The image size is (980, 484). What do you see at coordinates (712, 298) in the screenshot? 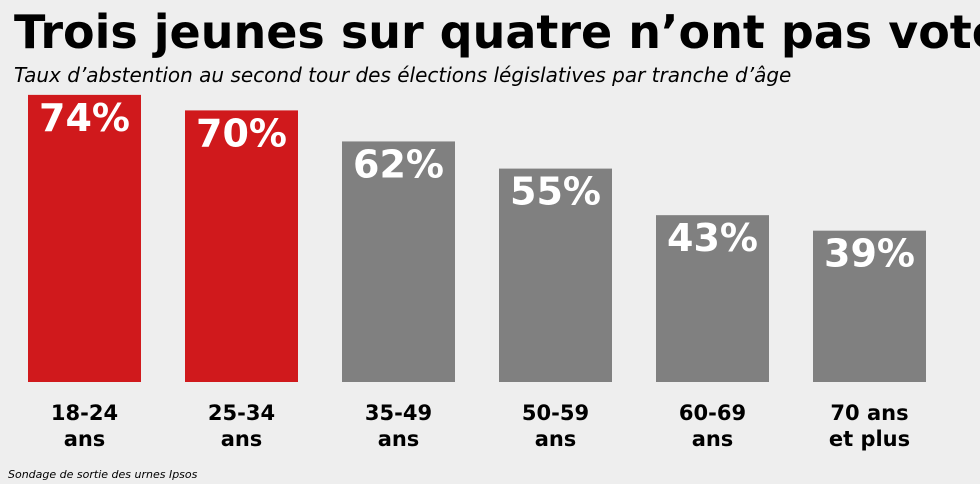
I see `bar-60-69-ans` at bounding box center [712, 298].